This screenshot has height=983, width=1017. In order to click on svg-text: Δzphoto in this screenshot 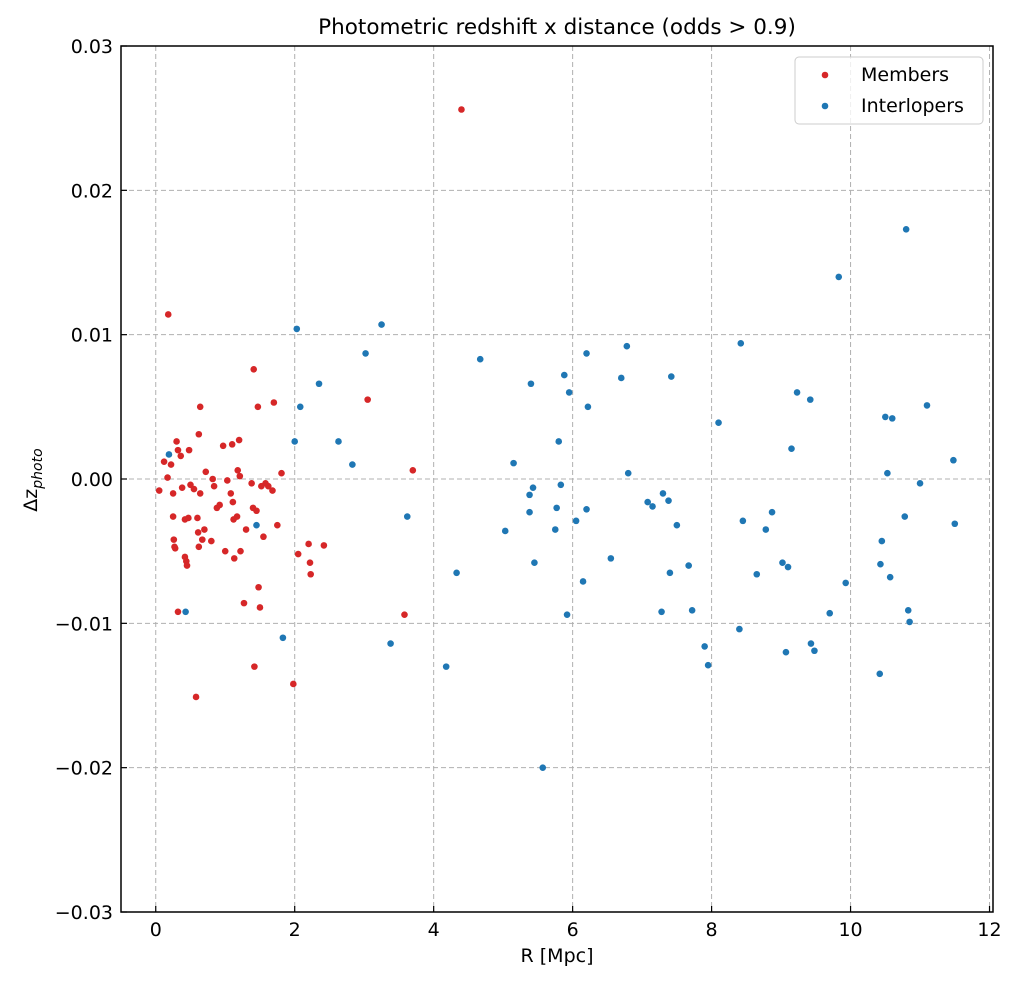, I will do `click(33, 479)`.